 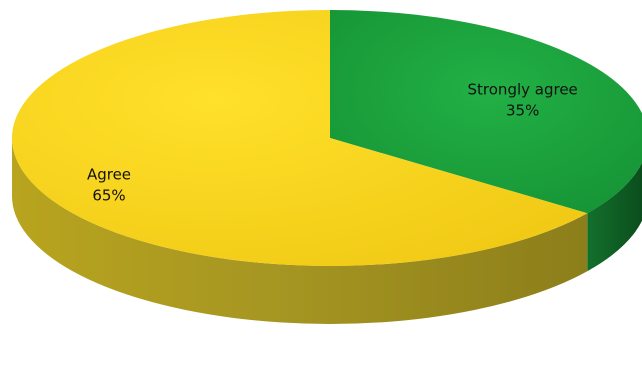 What do you see at coordinates (614, 217) in the screenshot?
I see `slice-side-strongly-agree` at bounding box center [614, 217].